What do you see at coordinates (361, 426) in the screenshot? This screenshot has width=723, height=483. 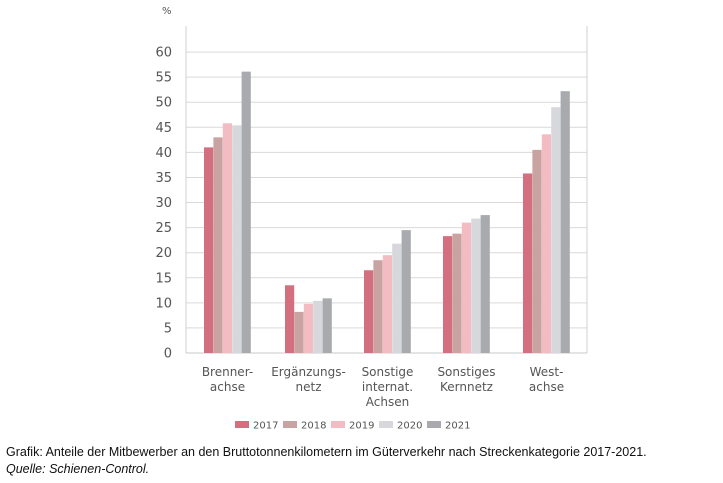 I see `legend-label: 2019` at bounding box center [361, 426].